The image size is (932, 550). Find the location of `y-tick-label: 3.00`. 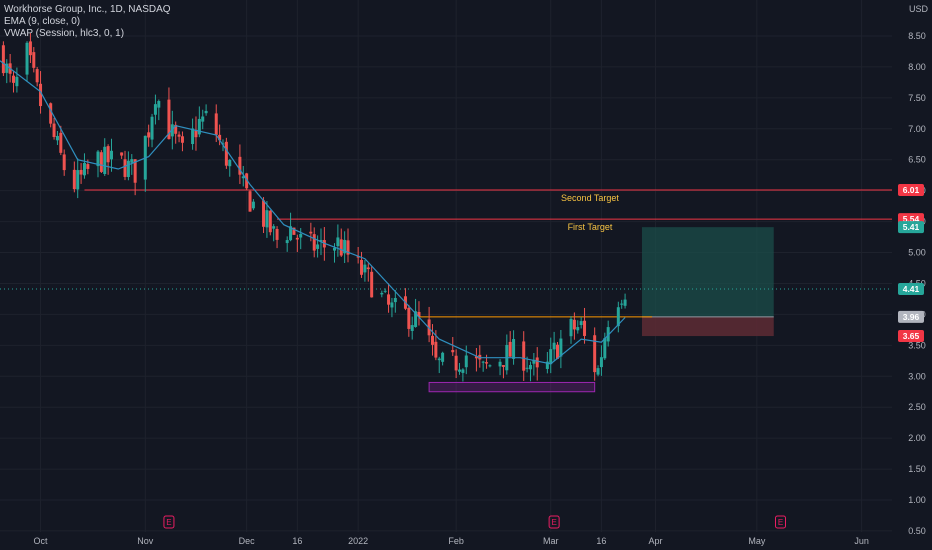

y-tick-label: 3.00 is located at coordinates (917, 376).